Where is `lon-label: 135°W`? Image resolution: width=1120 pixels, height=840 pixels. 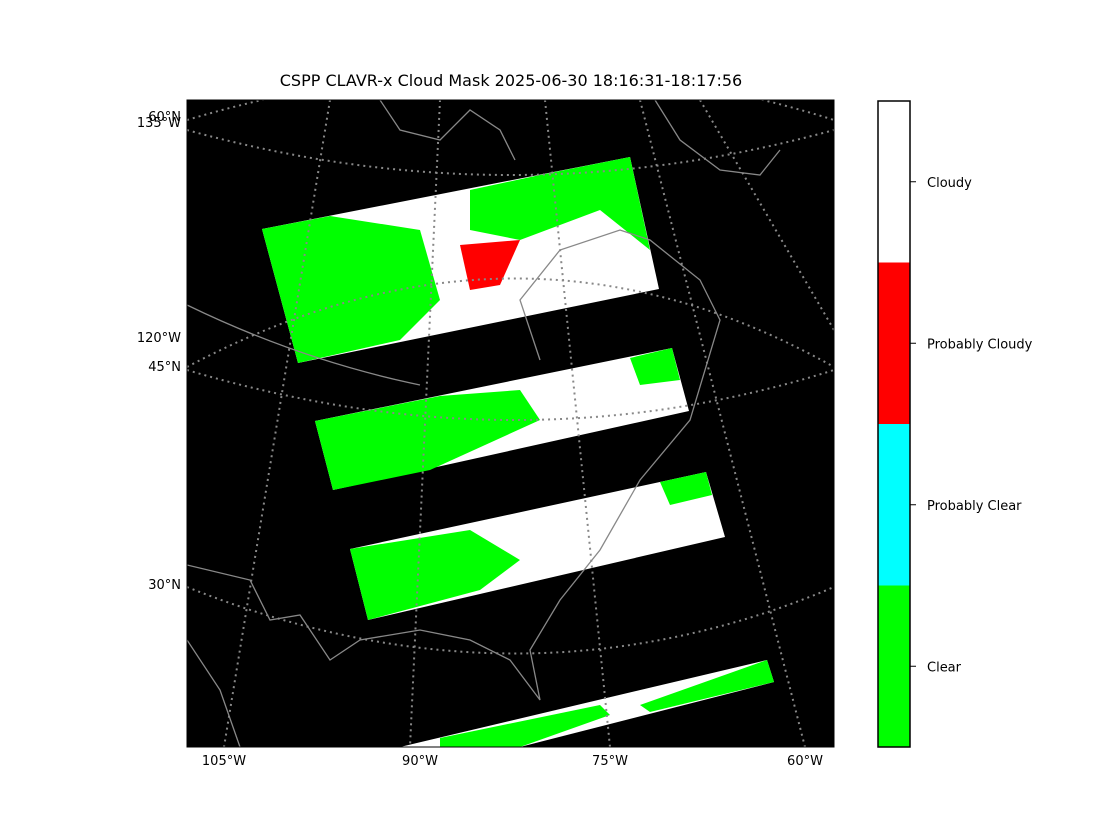 lon-label: 135°W is located at coordinates (159, 123).